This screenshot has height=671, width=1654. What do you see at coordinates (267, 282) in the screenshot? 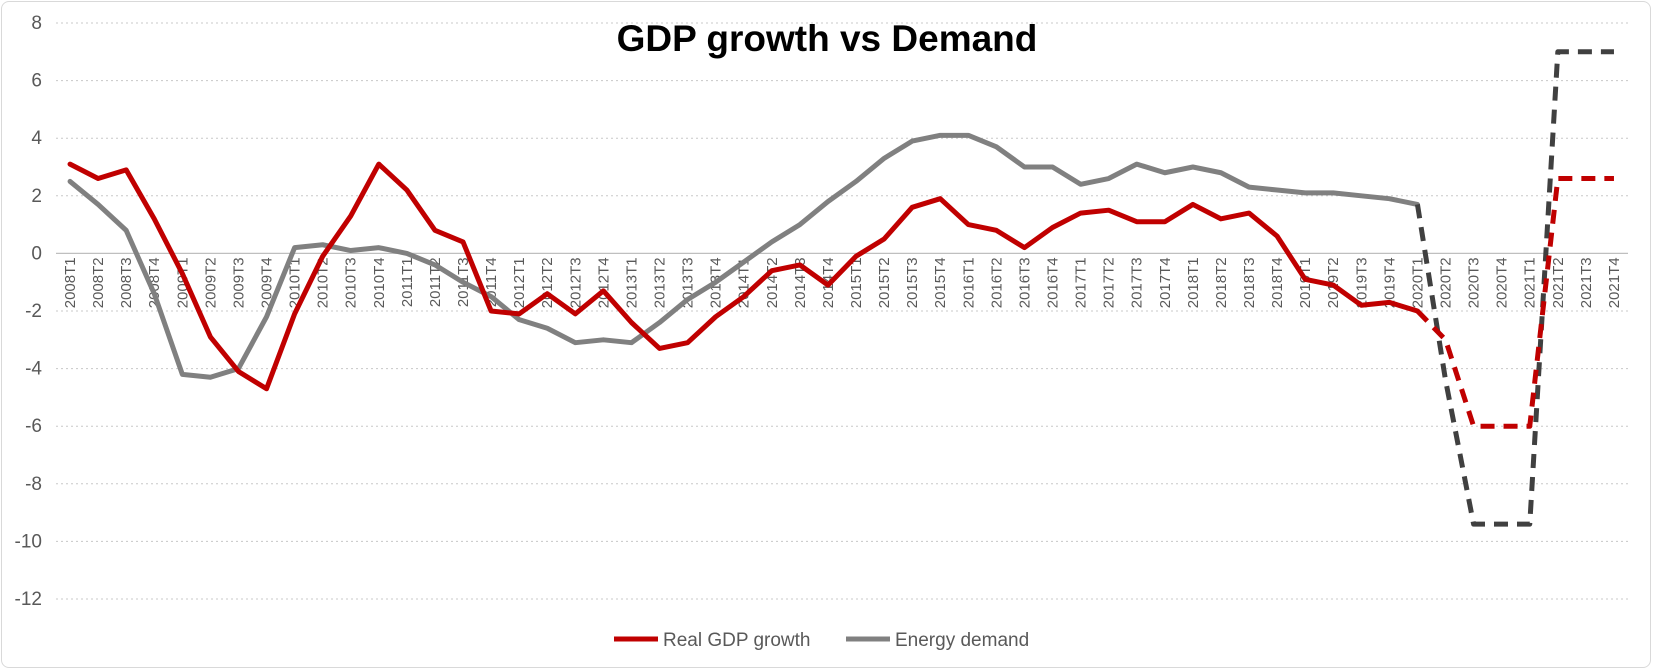
I see `x-tick-label: 2009T4` at bounding box center [267, 282].